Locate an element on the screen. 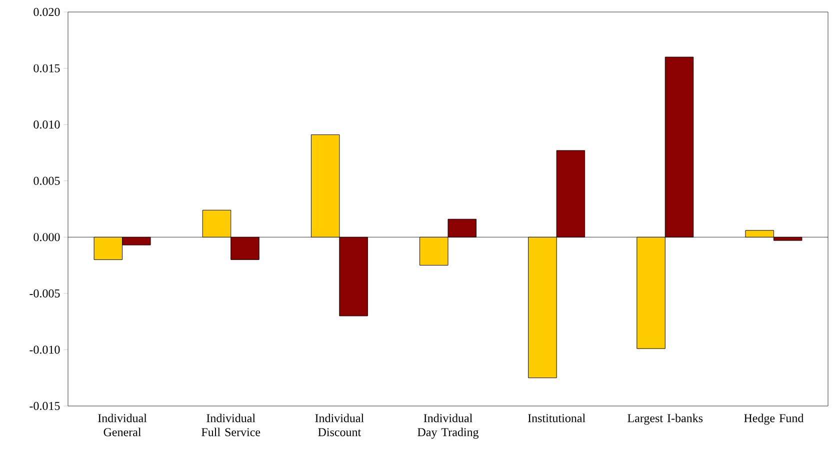 The height and width of the screenshot is (469, 834). x-tick-label: Individual Discount is located at coordinates (339, 425).